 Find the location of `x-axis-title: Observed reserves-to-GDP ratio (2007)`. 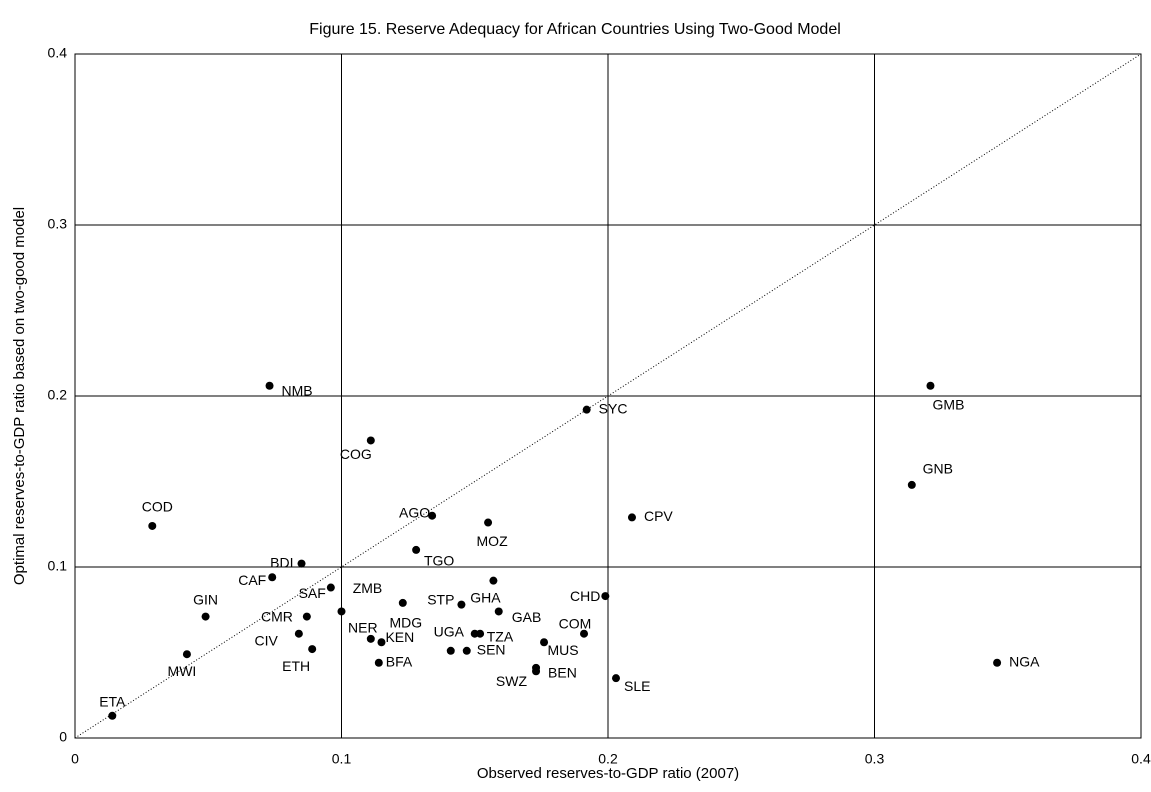

x-axis-title: Observed reserves-to-GDP ratio (2007) is located at coordinates (608, 773).